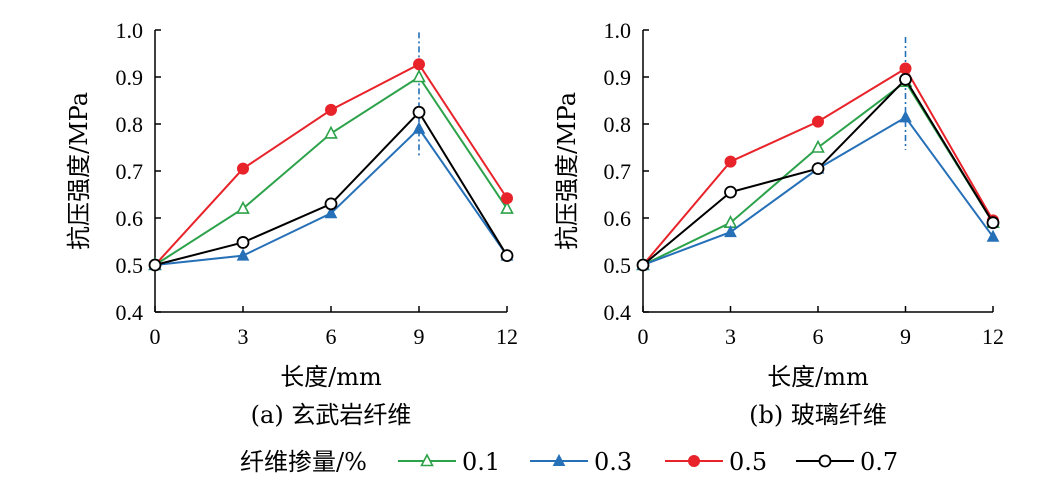 This screenshot has height=496, width=1040. I want to click on legend-marker-0.7, so click(825, 461).